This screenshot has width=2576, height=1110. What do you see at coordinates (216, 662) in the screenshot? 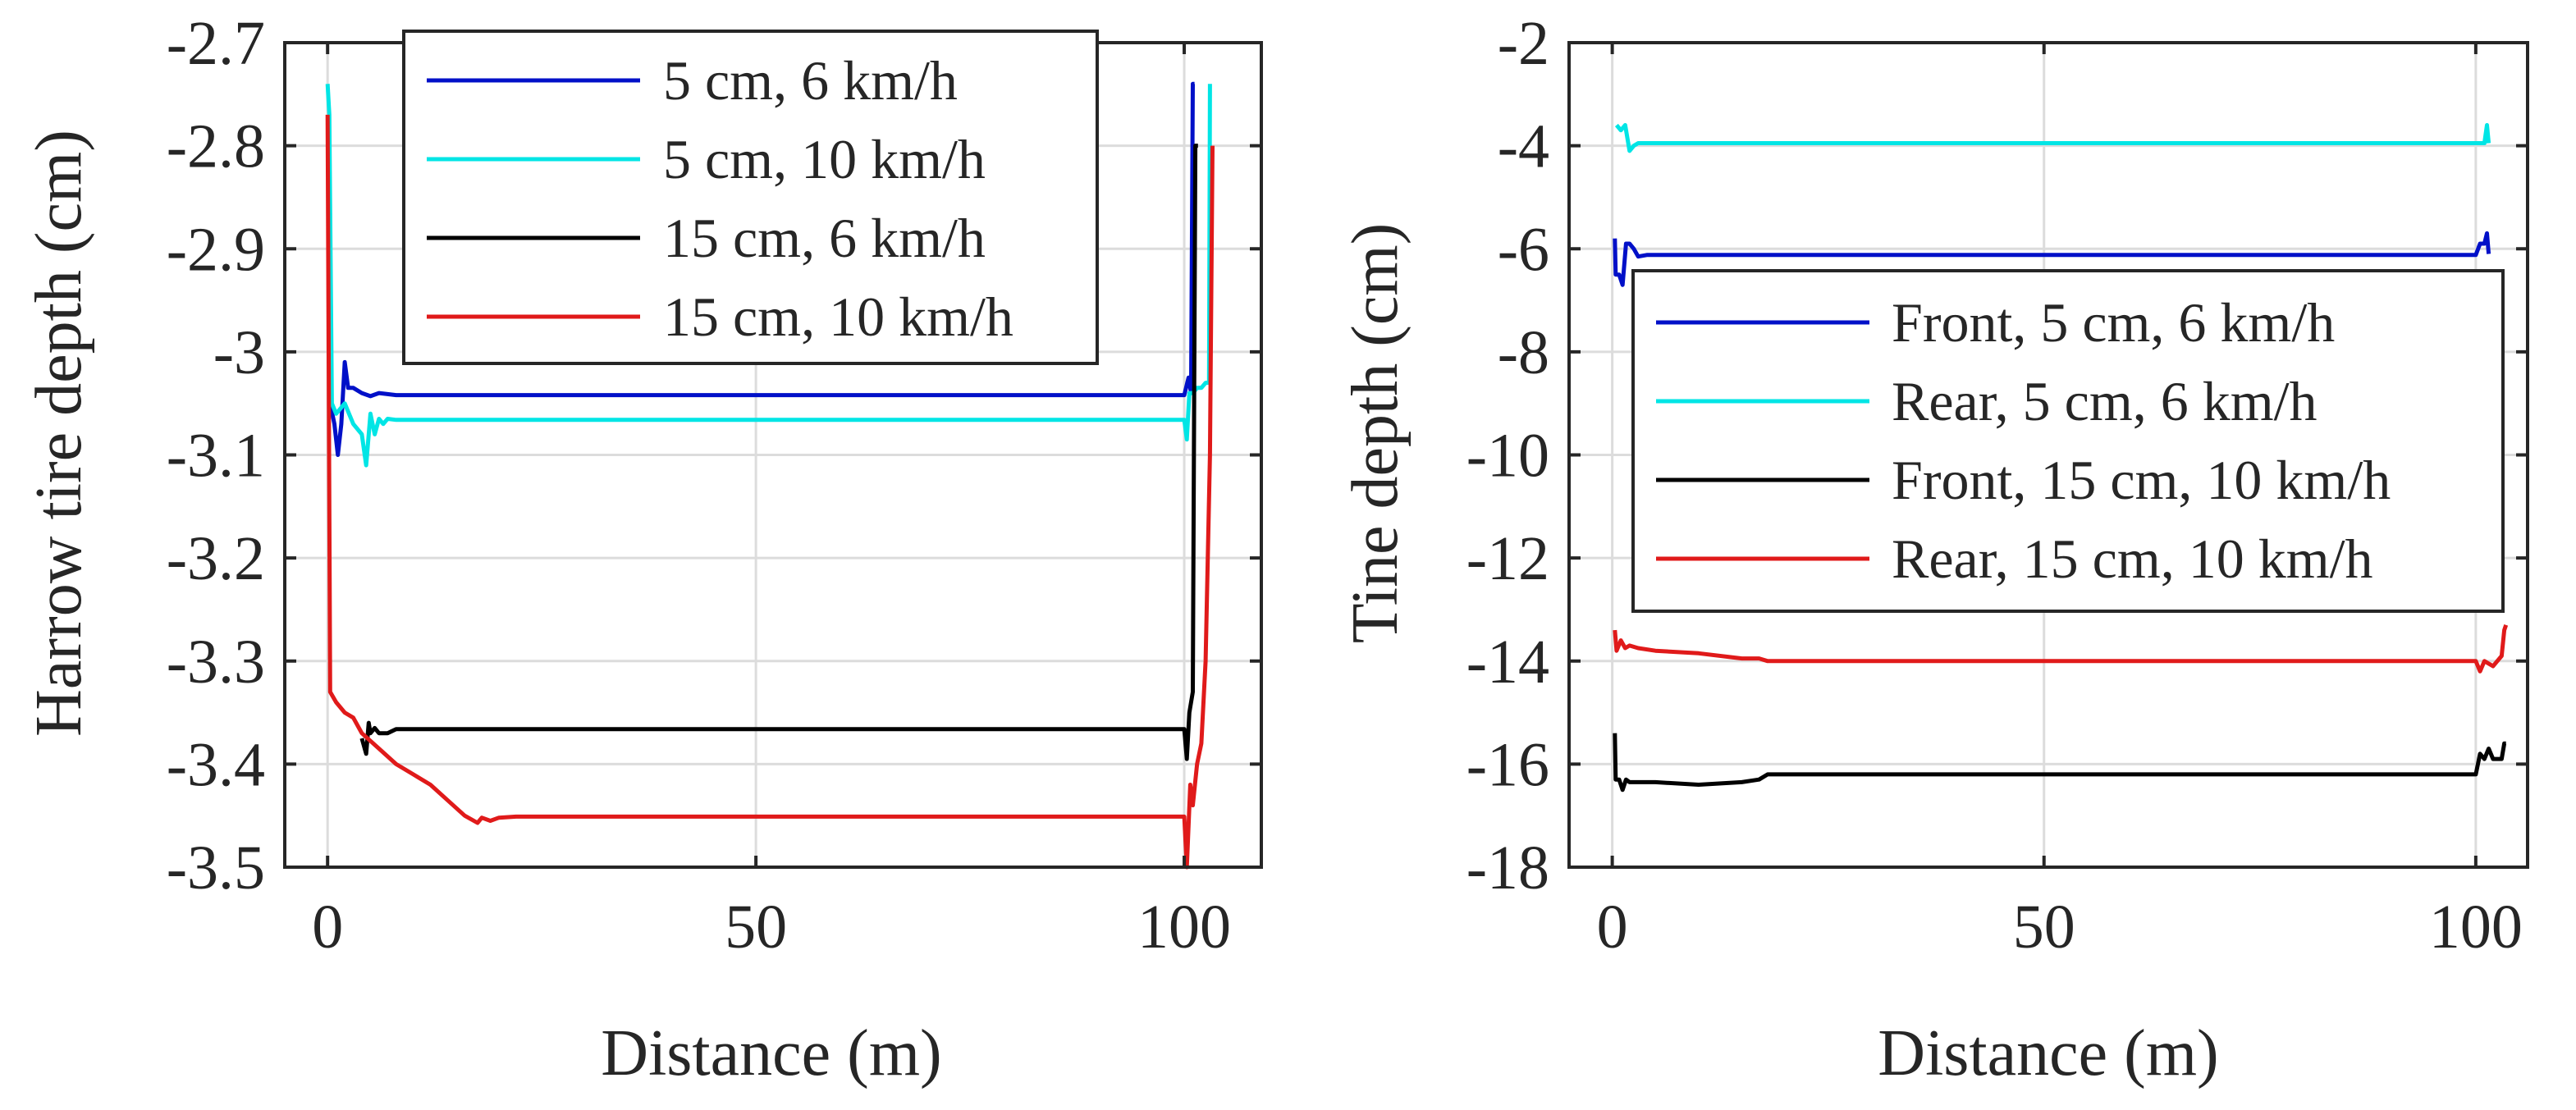
I see `y-tick-label: -3.3` at bounding box center [216, 662].